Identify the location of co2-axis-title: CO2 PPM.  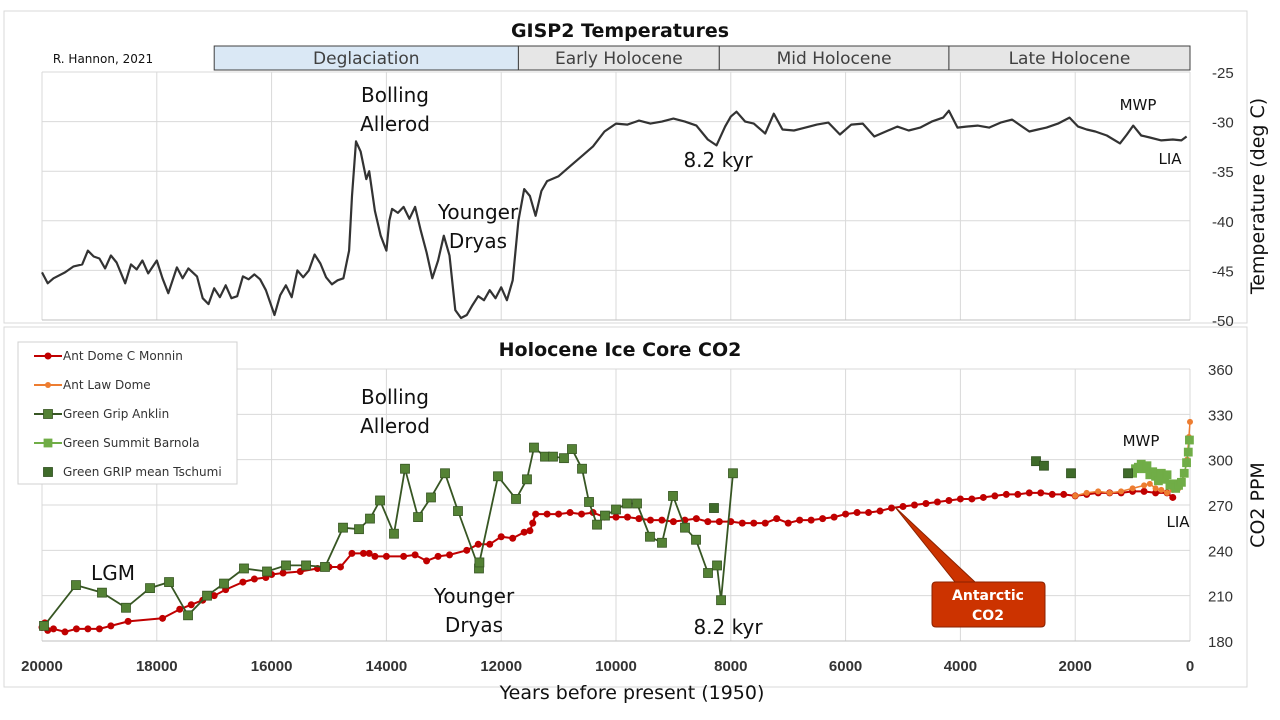
(1258, 505).